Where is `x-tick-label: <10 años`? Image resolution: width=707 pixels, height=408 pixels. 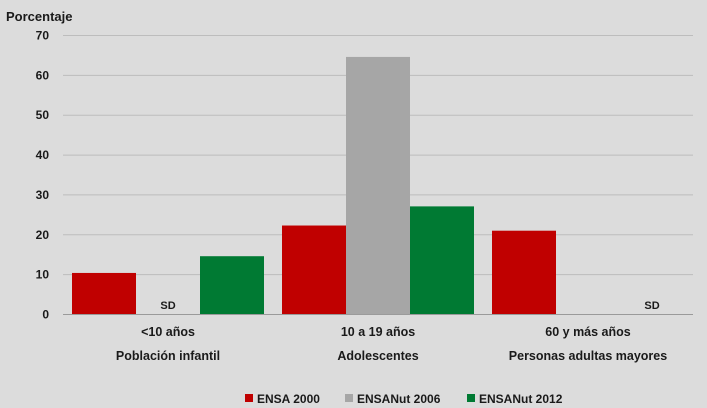 x-tick-label: <10 años is located at coordinates (168, 332).